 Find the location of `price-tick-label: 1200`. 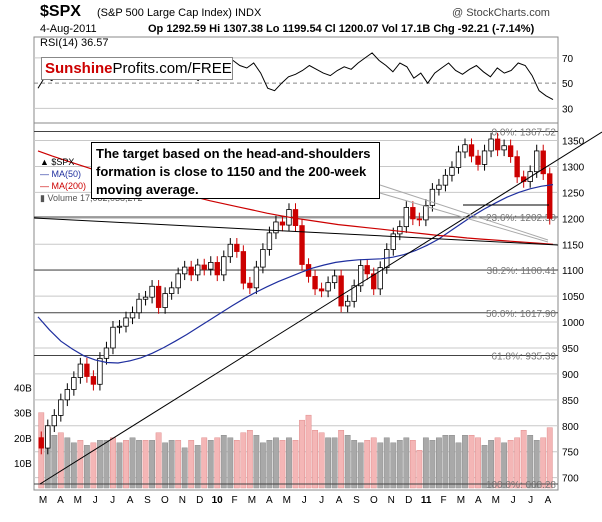

price-tick-label: 1200 is located at coordinates (573, 219).